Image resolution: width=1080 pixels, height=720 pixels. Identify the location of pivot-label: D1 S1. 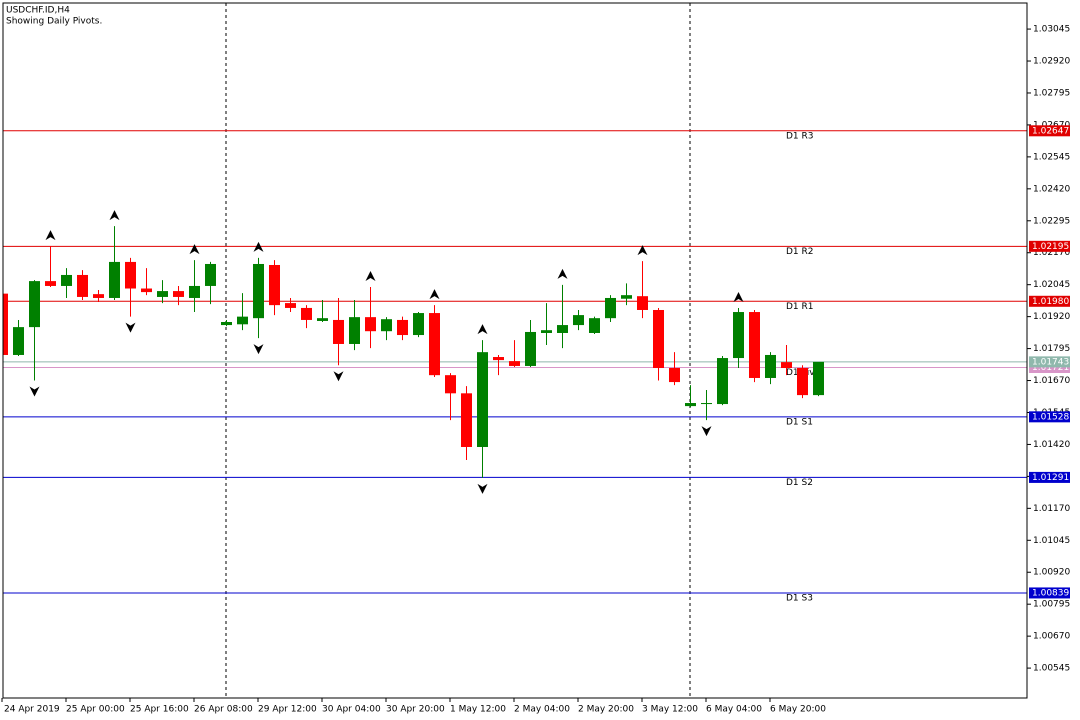
(799, 422).